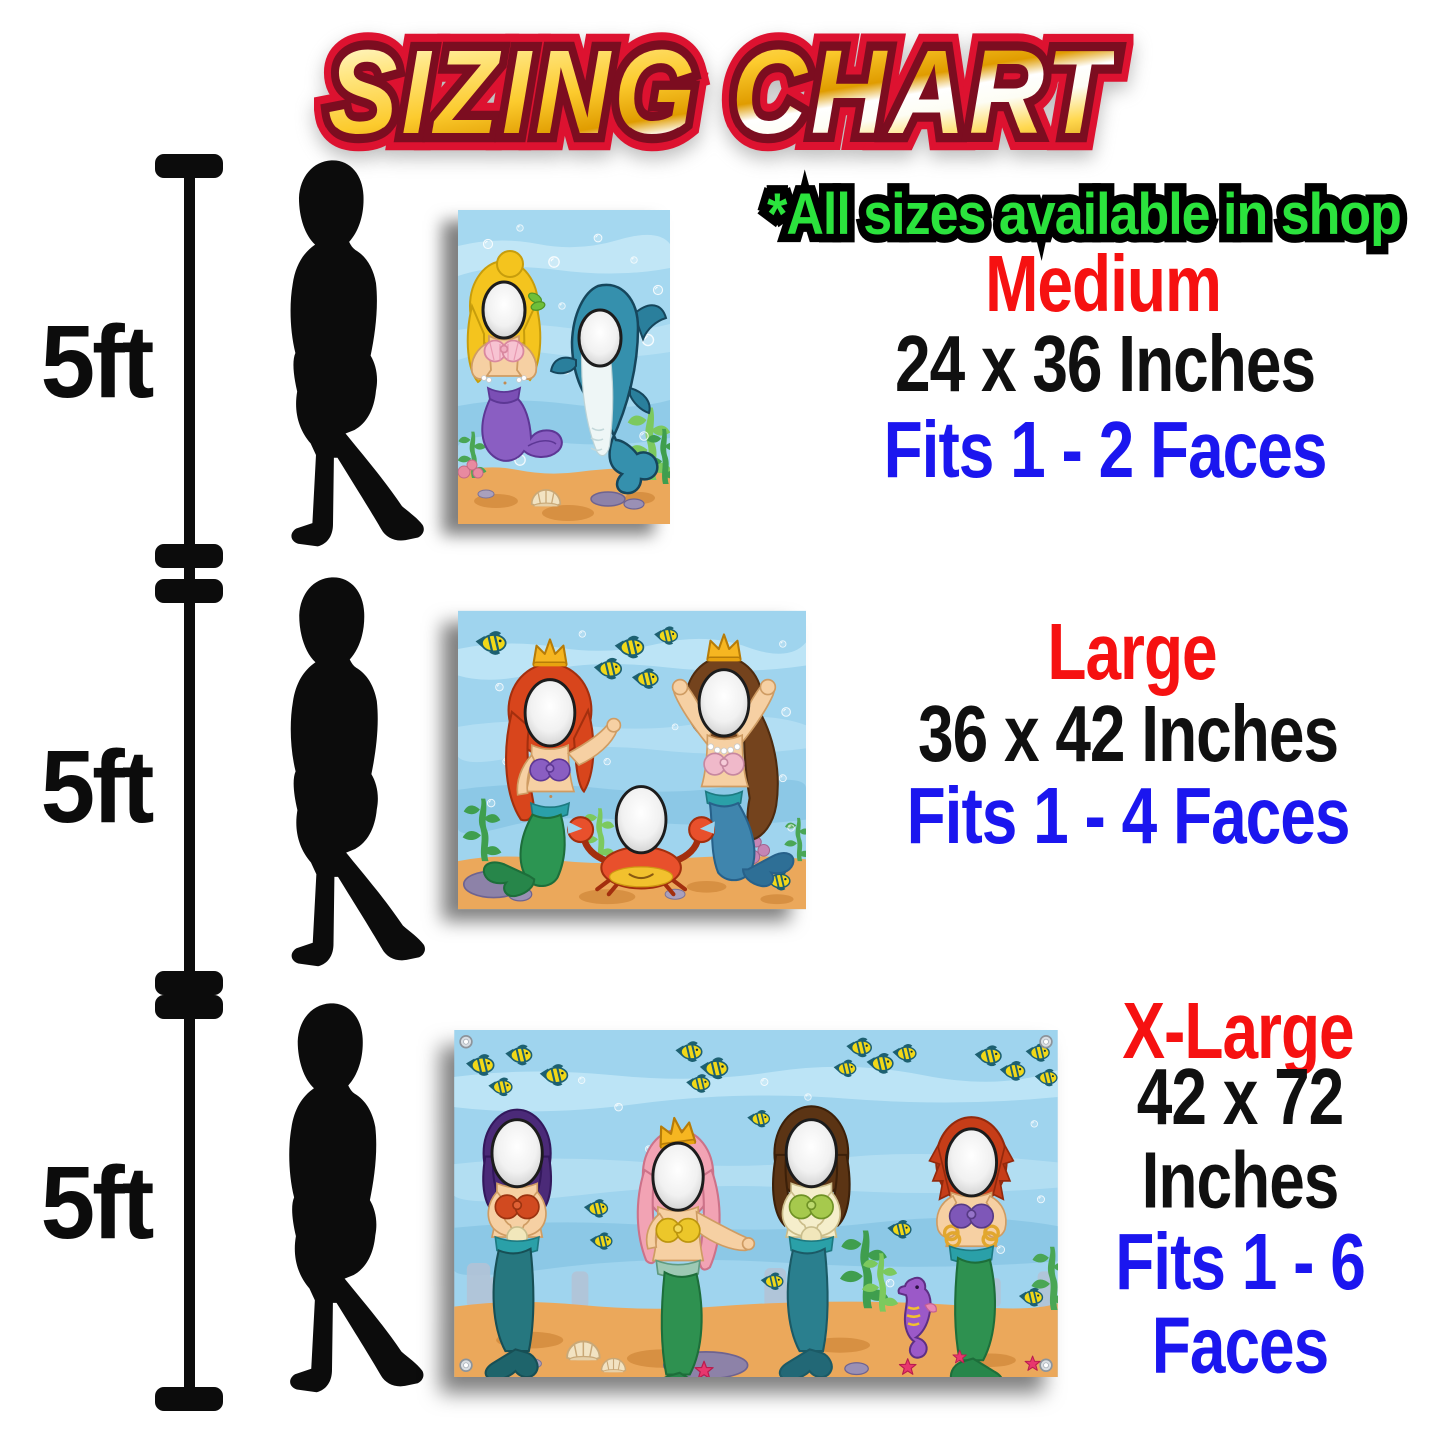  What do you see at coordinates (1128, 733) in the screenshot?
I see `size-dimensions-large: 36 x 42 Inches` at bounding box center [1128, 733].